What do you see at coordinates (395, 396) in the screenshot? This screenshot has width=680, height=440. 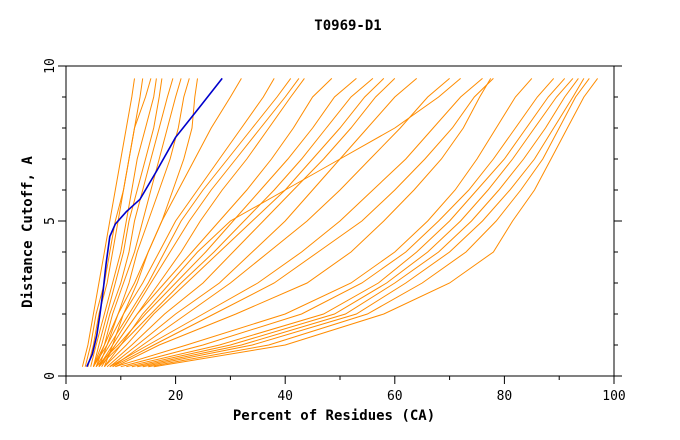 I see `x-tick-label-60: 60` at bounding box center [395, 396].